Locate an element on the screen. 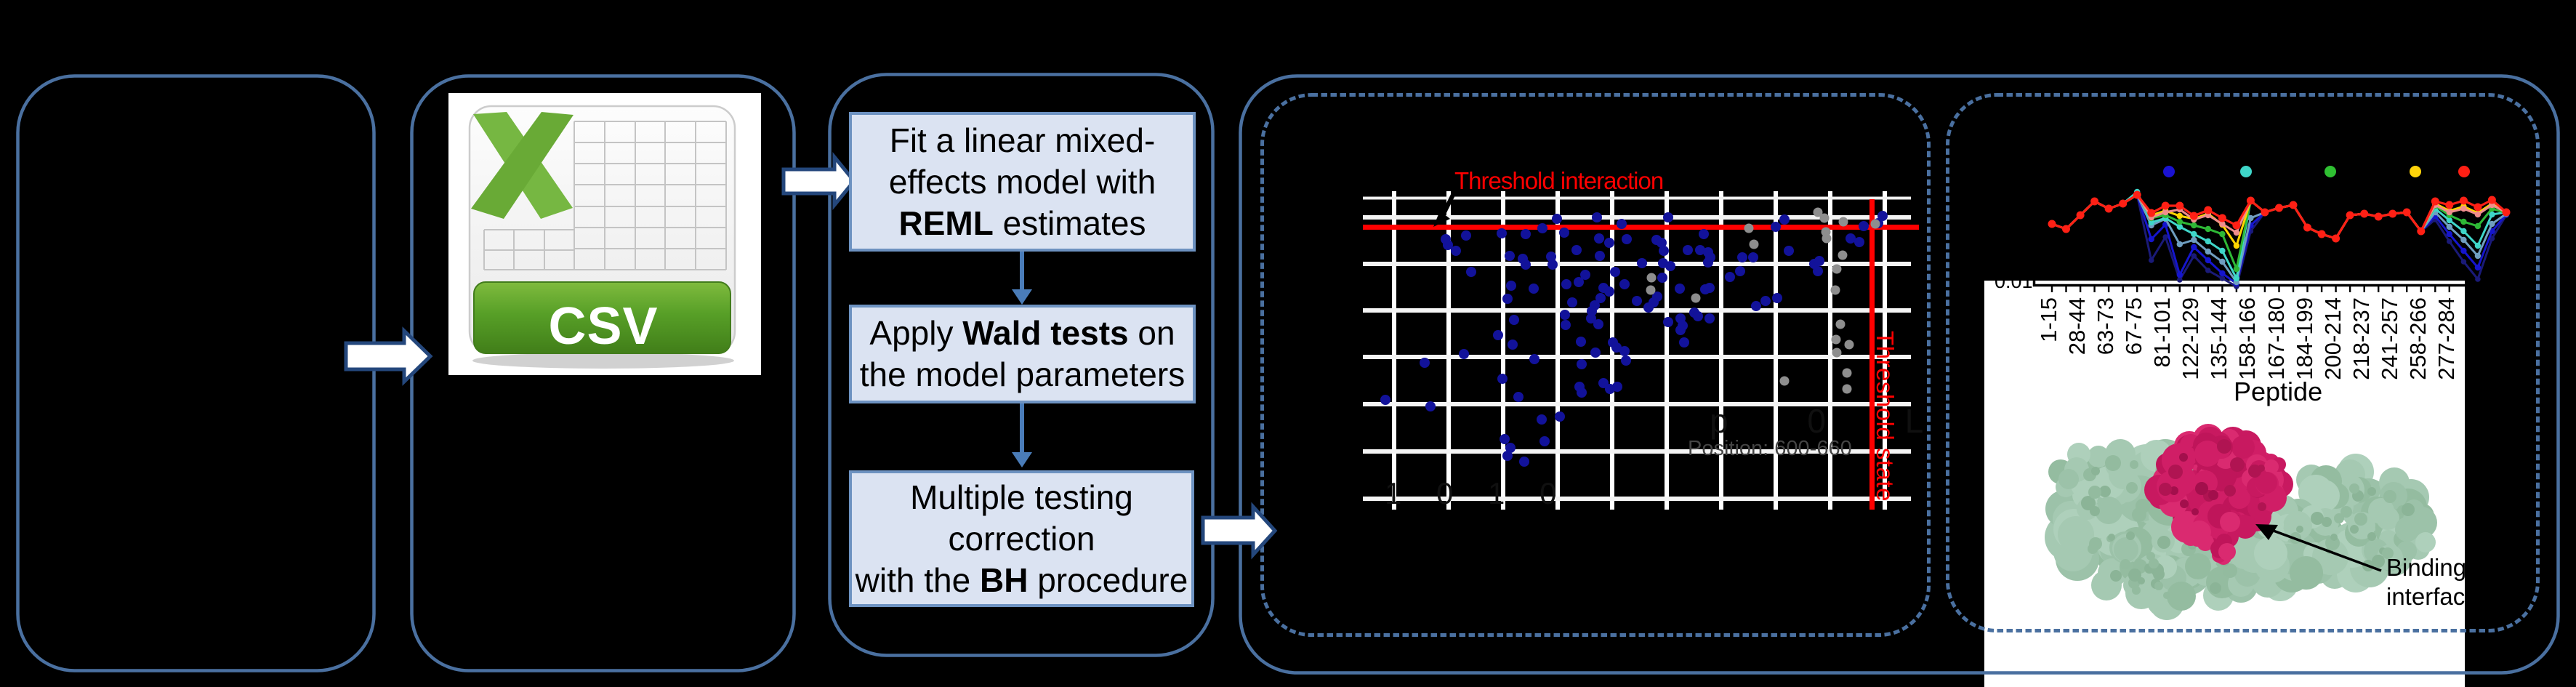 The image size is (2576, 687). svg-text: CSV is located at coordinates (603, 326).